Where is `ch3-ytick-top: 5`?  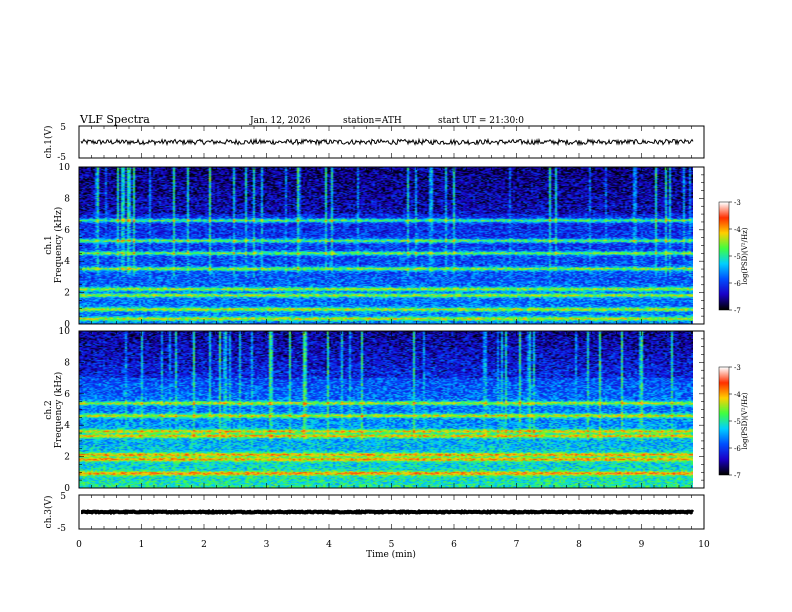 ch3-ytick-top: 5 is located at coordinates (63, 497).